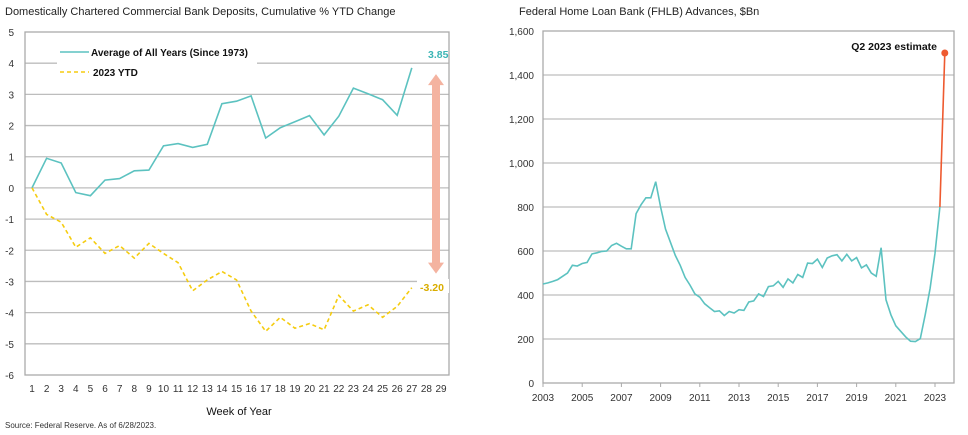 The width and height of the screenshot is (968, 435). Describe the element at coordinates (11, 95) in the screenshot. I see `y-tick-label: 3` at that location.